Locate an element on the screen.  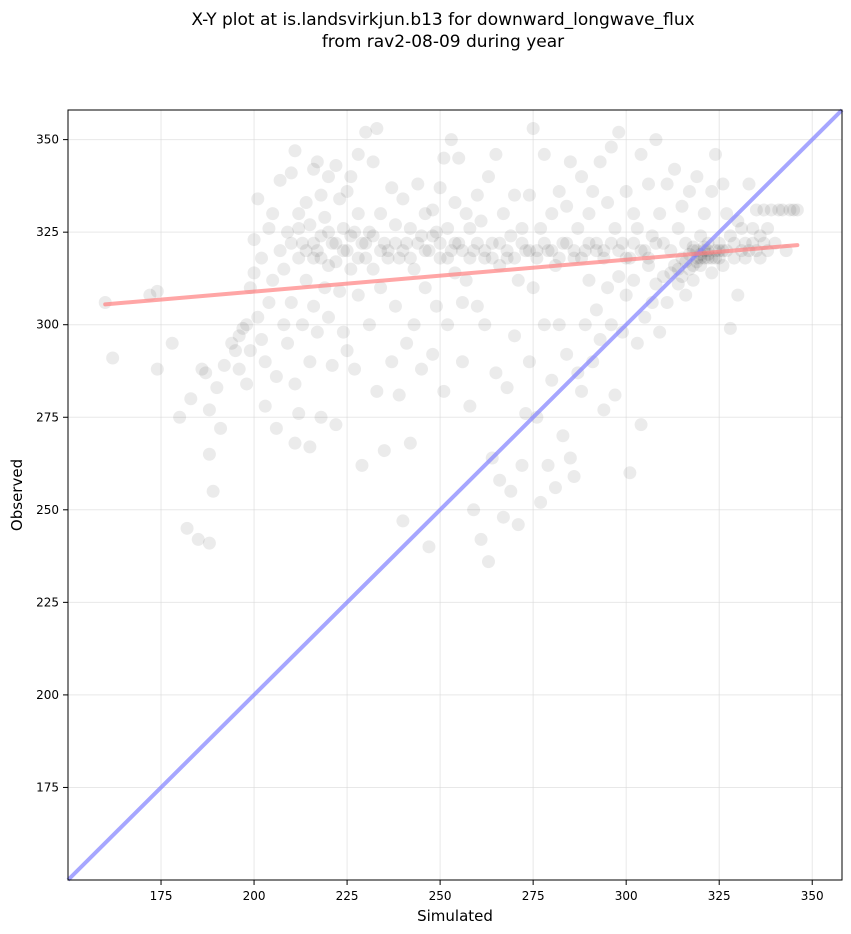
y-tick-label: 175 is located at coordinates (47, 787).